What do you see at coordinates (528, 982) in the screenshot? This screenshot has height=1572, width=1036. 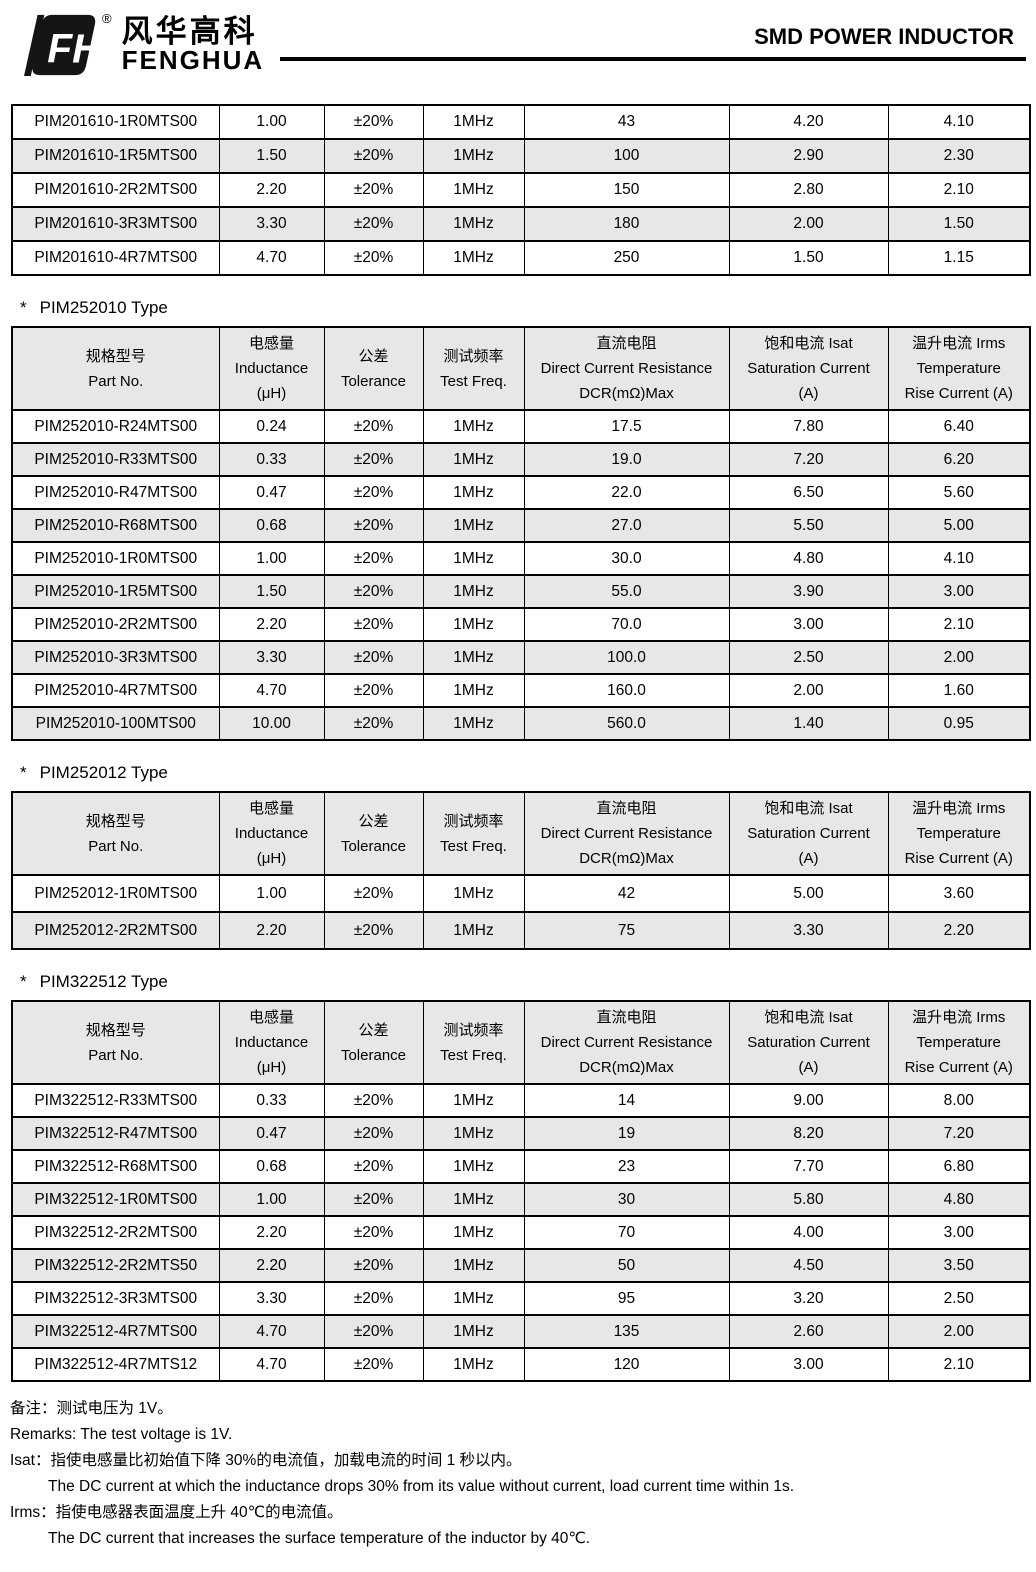 I see `section-title-pim322512: * PIM322512 Type` at bounding box center [528, 982].